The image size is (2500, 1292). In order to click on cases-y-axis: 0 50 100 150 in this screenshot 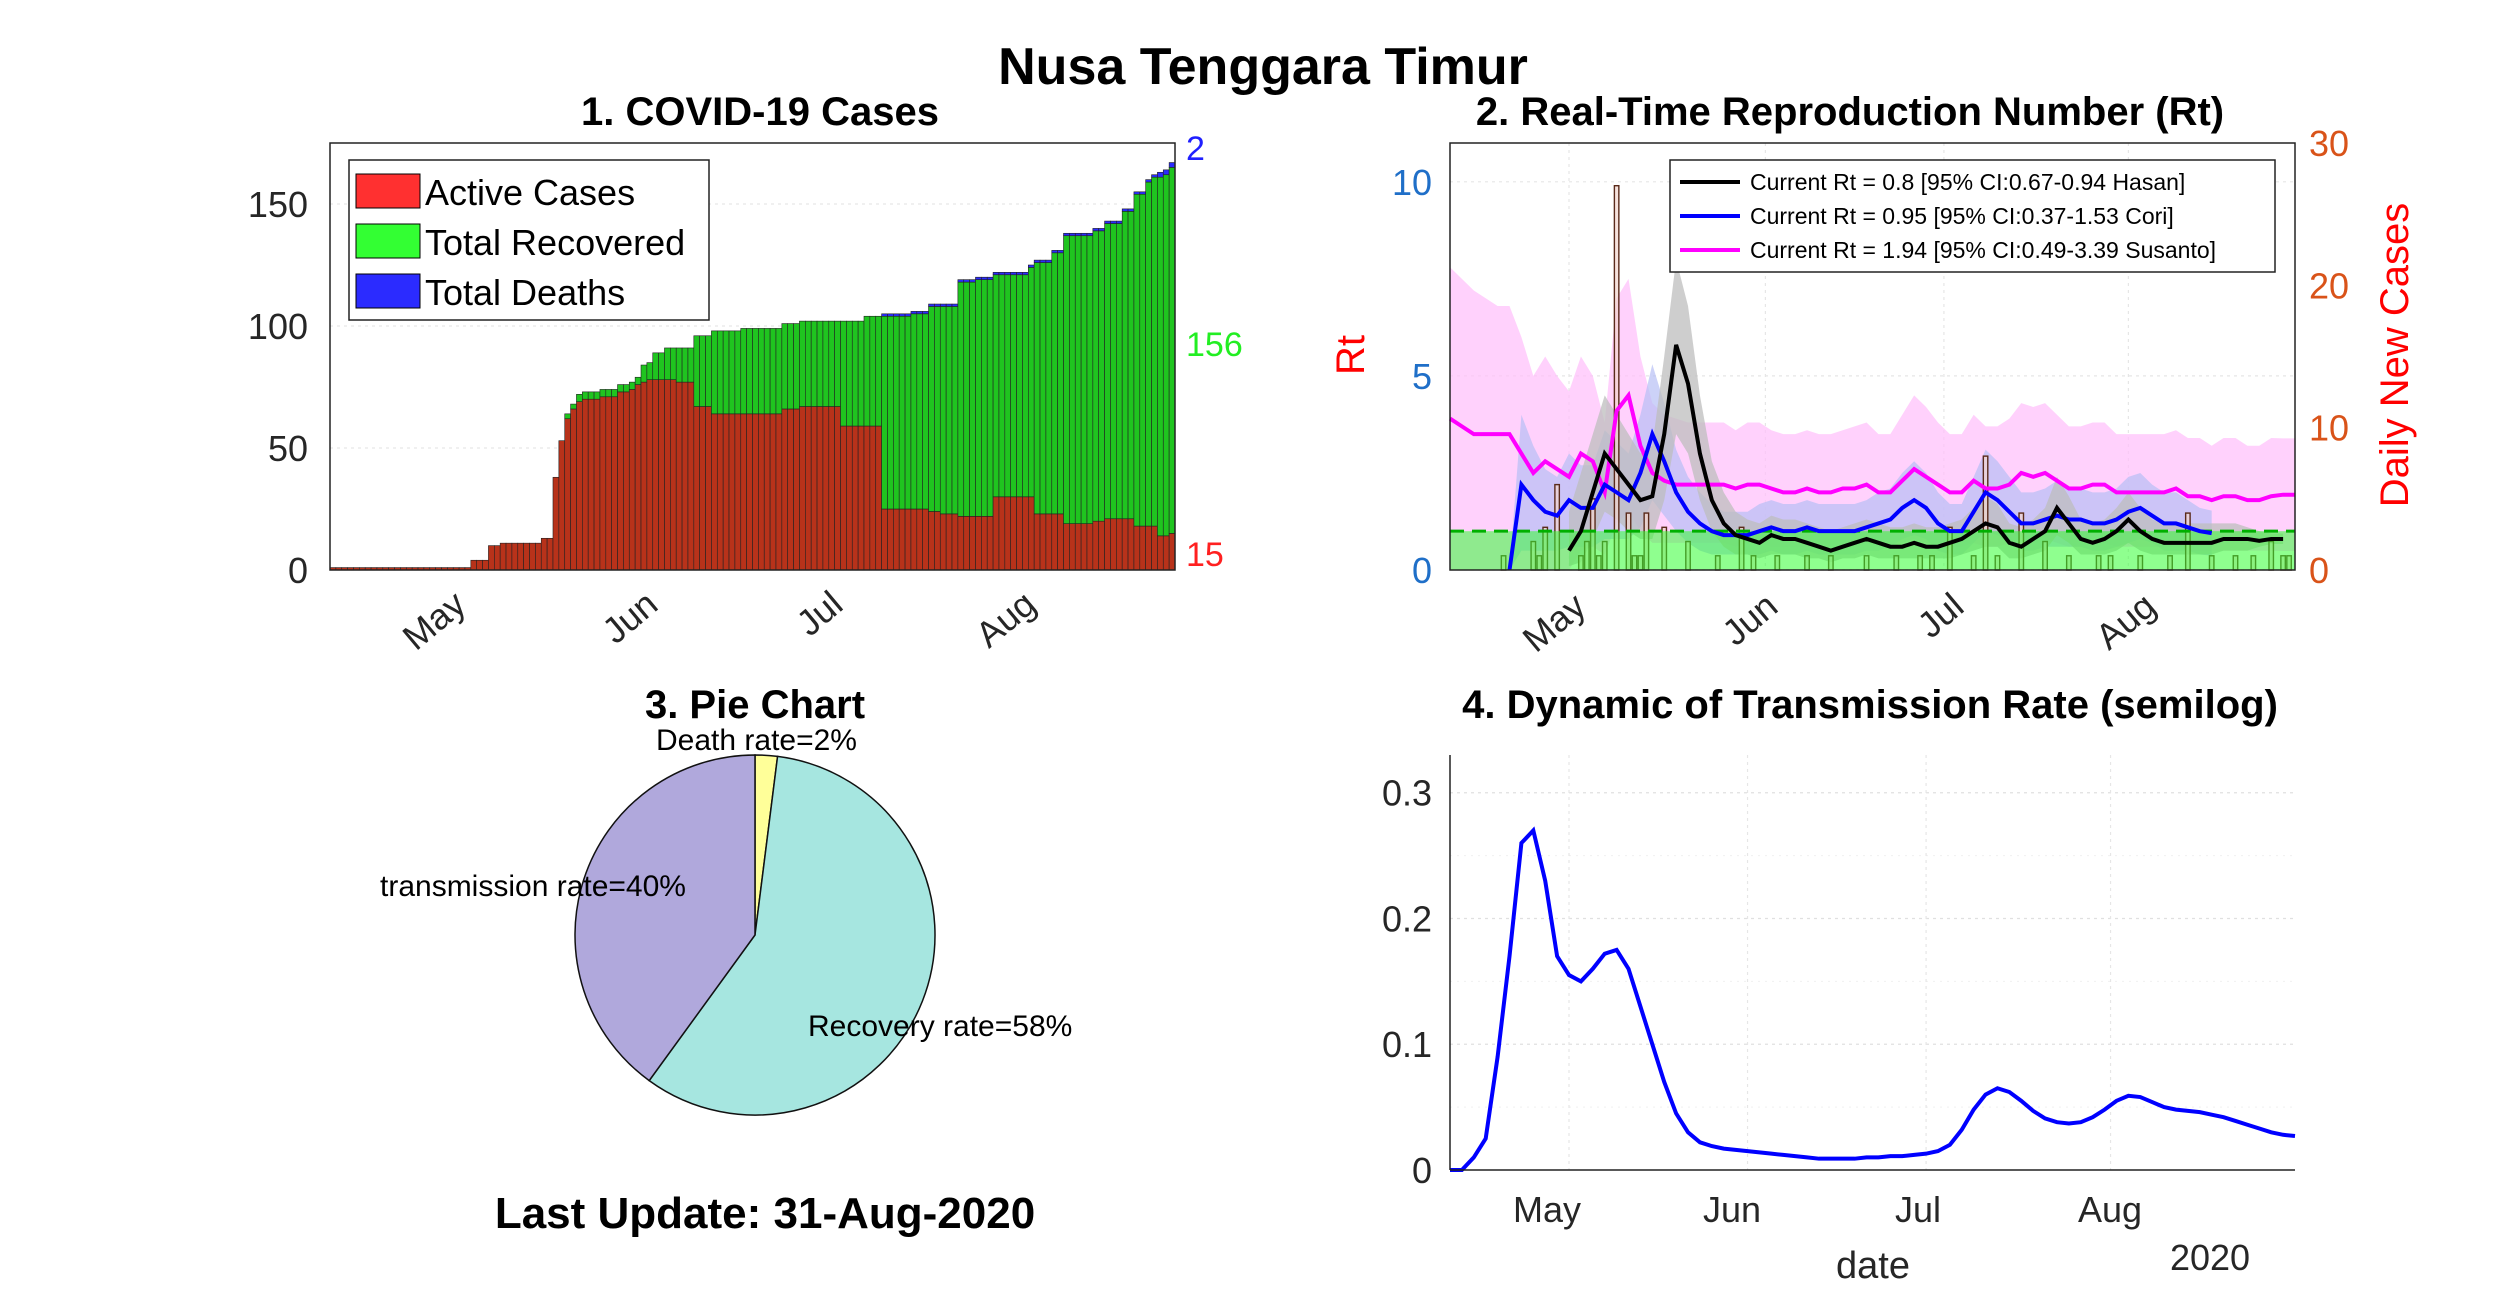, I will do `click(278, 387)`.